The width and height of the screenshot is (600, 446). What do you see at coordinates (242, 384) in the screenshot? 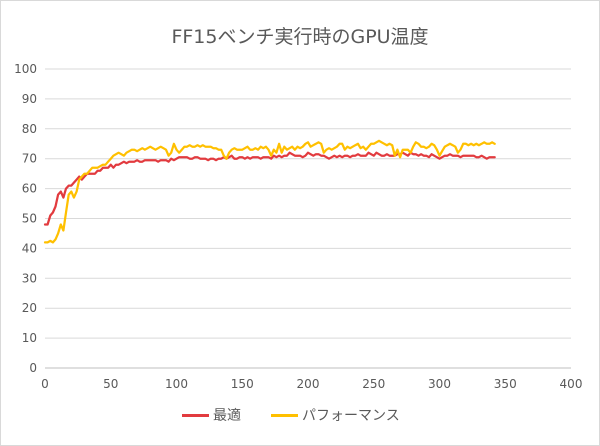
I see `x-tick-label-150: 150` at bounding box center [242, 384].